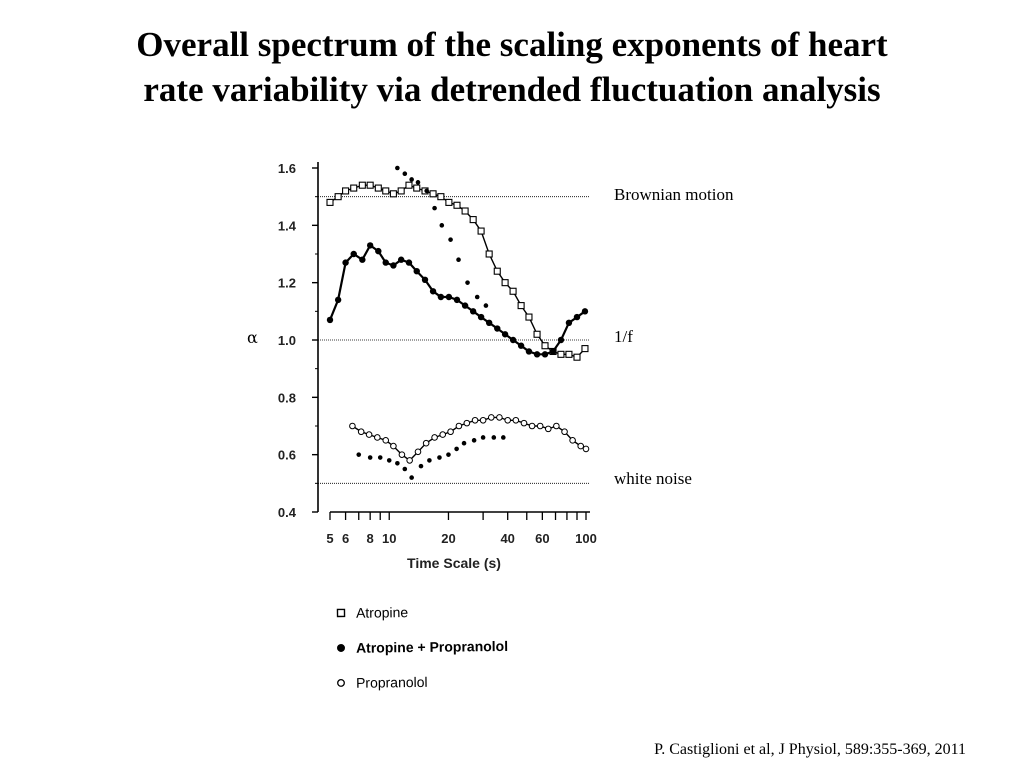 The height and width of the screenshot is (768, 1024). I want to click on legend-item-atropine: Atropine, so click(422, 611).